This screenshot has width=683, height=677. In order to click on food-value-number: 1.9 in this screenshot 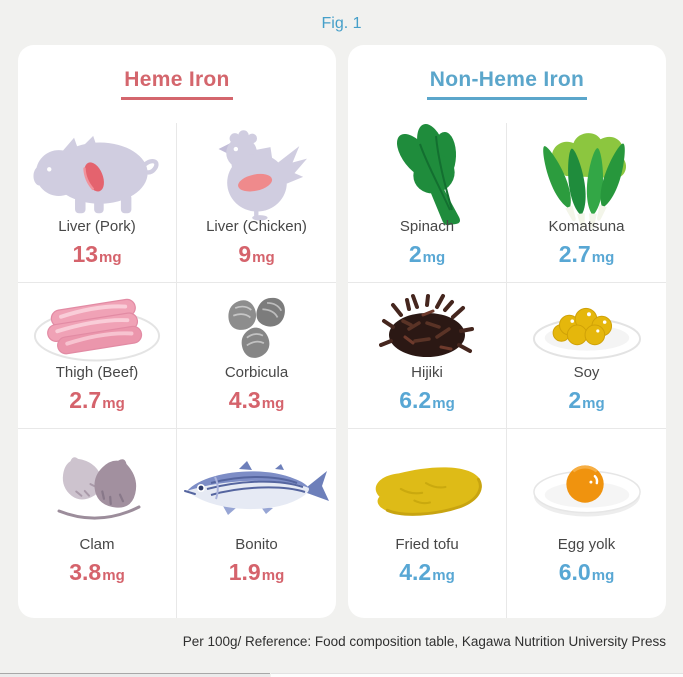, I will do `click(244, 572)`.